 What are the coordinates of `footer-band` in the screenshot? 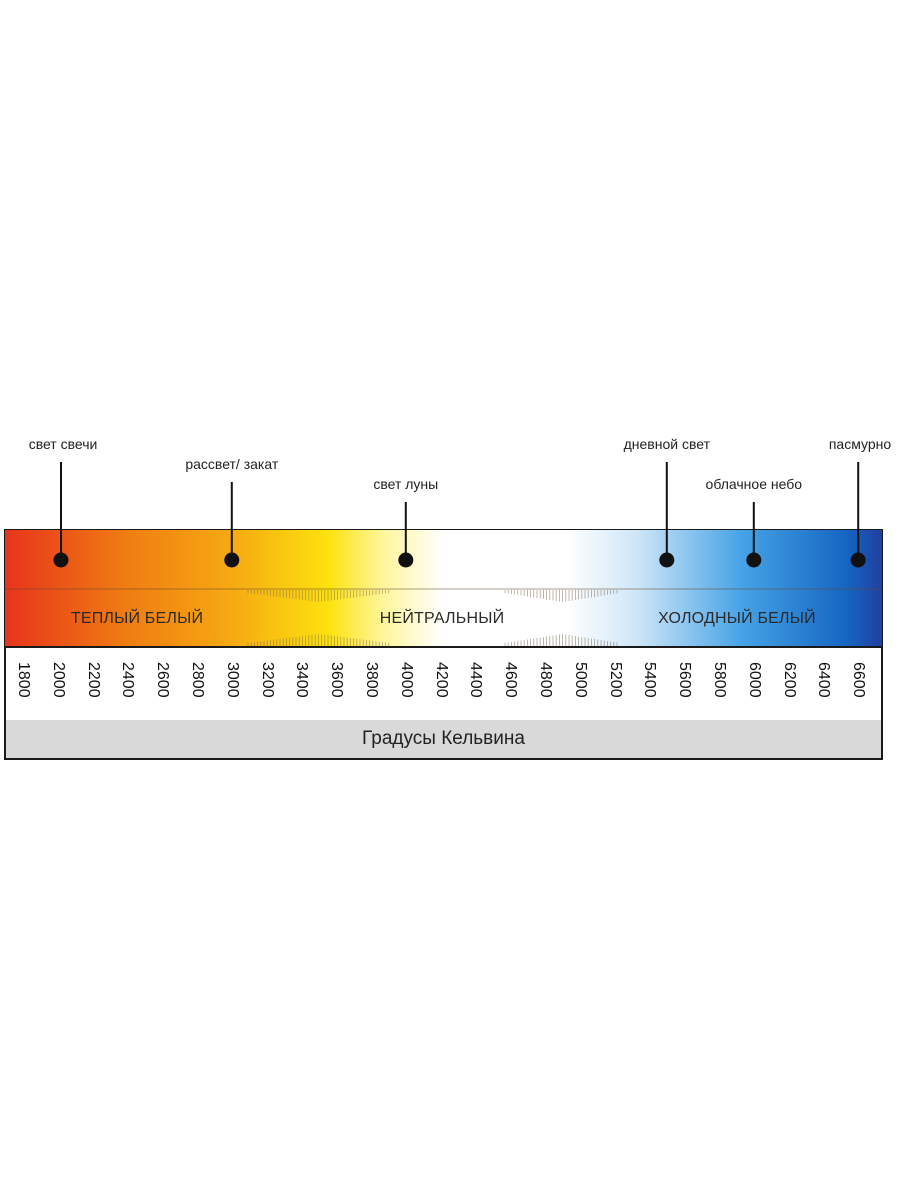 It's located at (443, 739).